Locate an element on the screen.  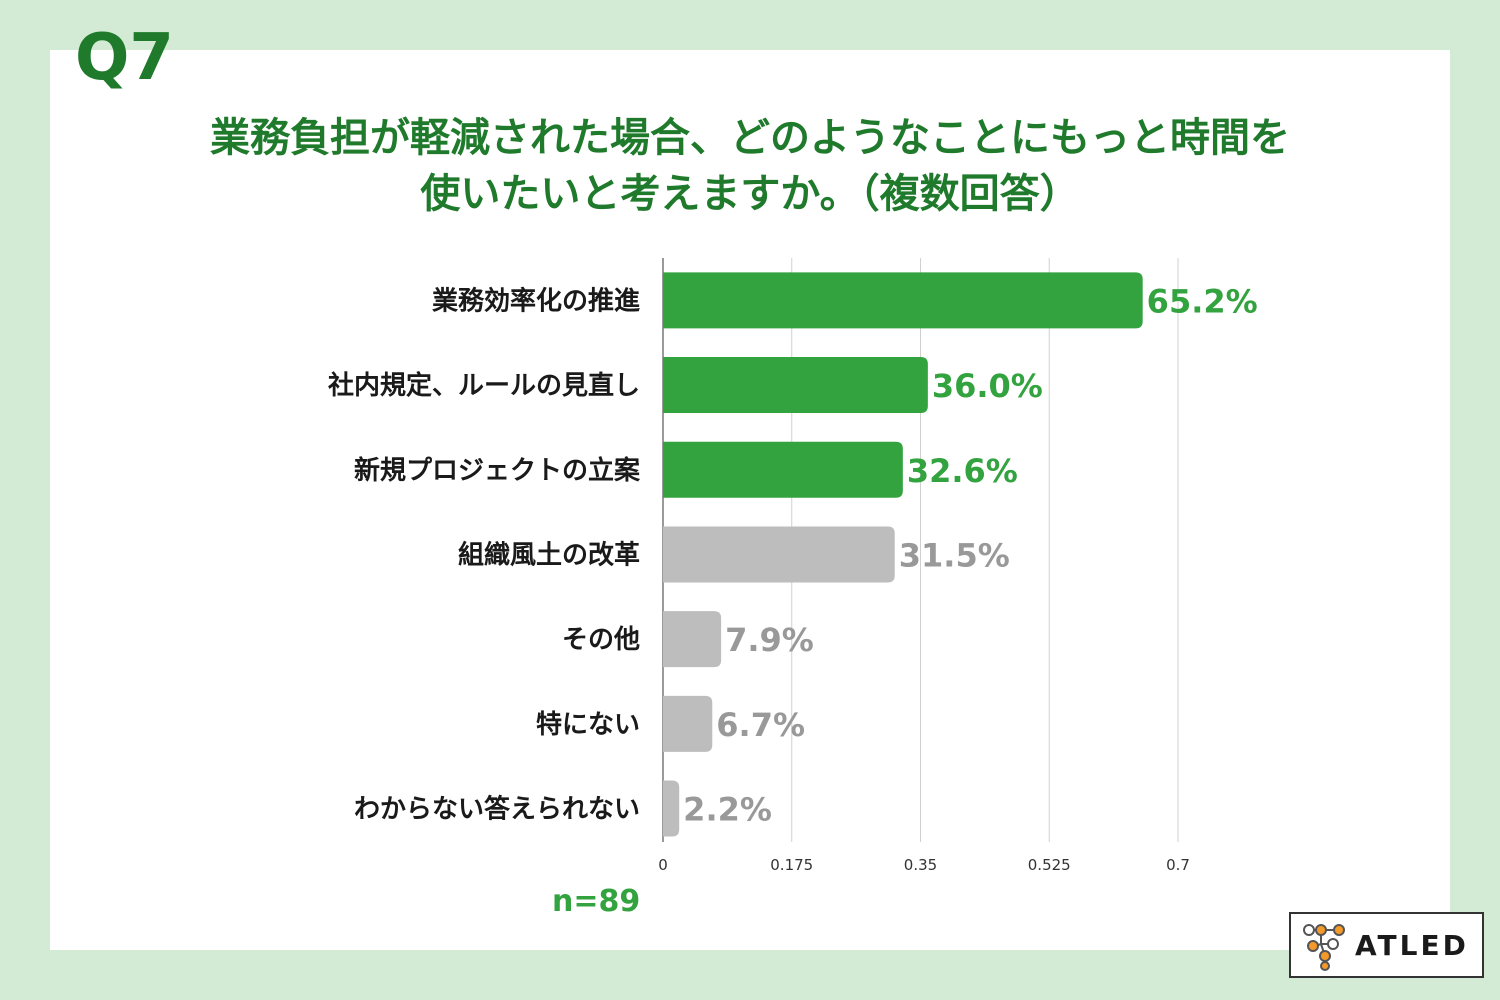
category-label: 特にない is located at coordinates (588, 724).